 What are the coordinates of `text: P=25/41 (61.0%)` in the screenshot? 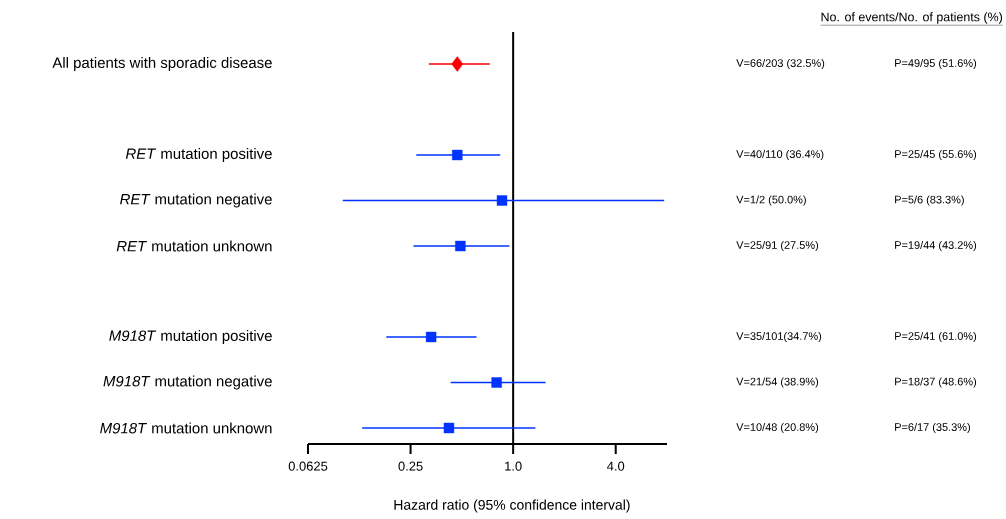 It's located at (936, 337).